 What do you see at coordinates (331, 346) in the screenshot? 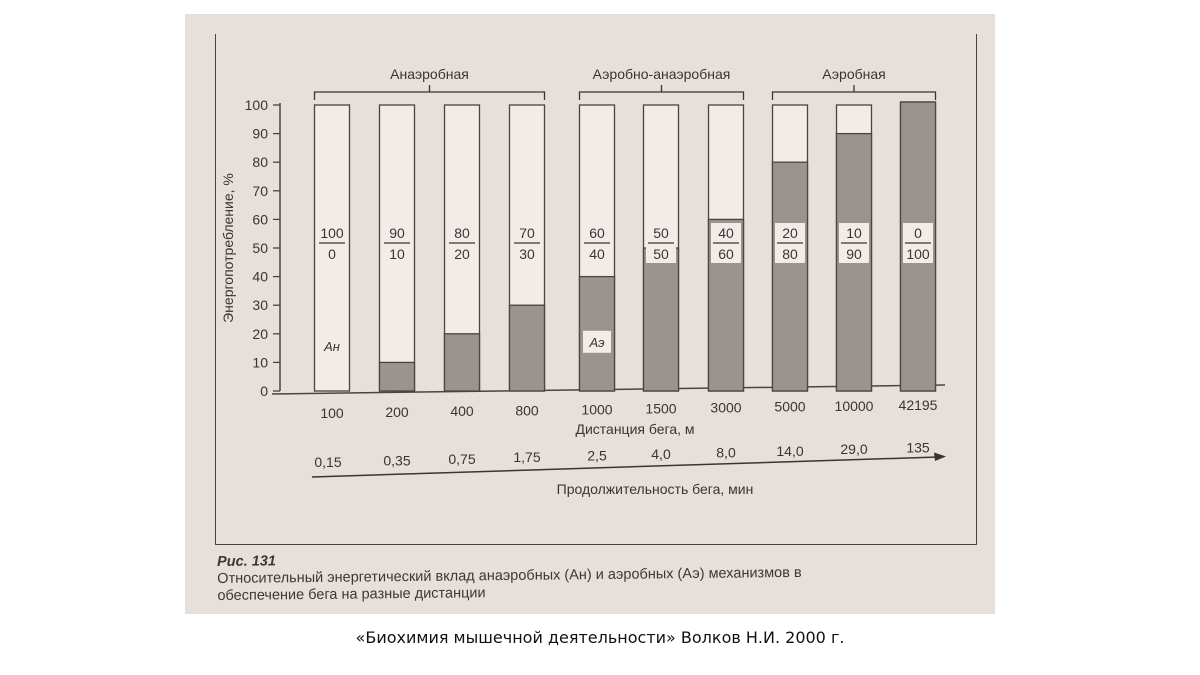
I see `anaerobic-annotation: Ан` at bounding box center [331, 346].